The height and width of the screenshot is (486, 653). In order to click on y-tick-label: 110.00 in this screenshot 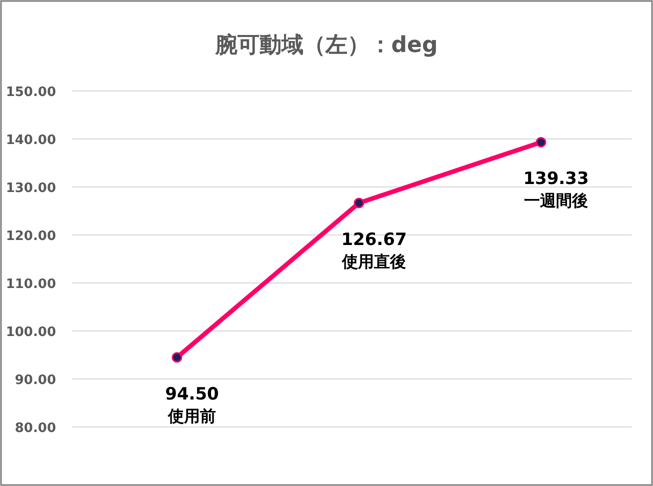, I will do `click(31, 284)`.